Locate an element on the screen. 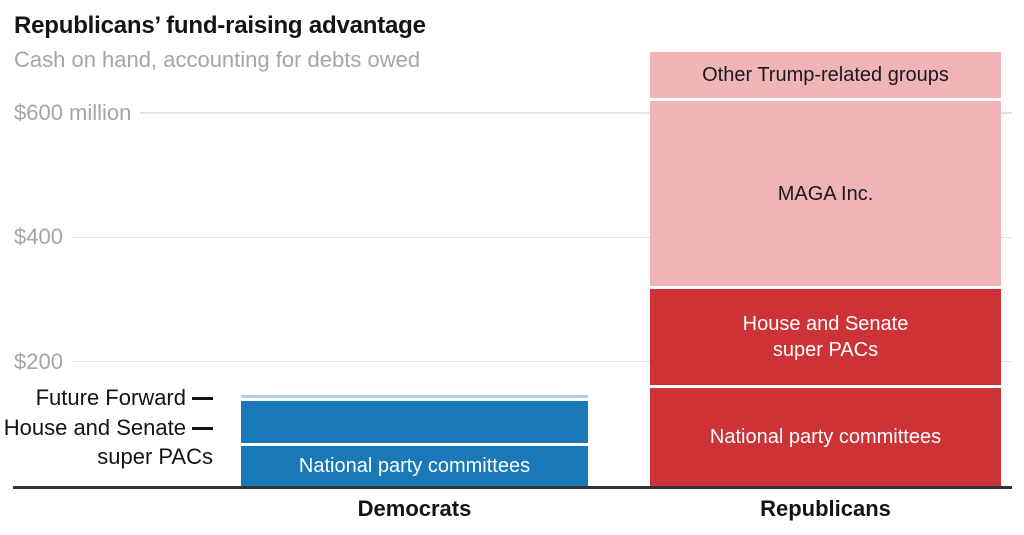  gridline-row-600: $600 million is located at coordinates (513, 113).